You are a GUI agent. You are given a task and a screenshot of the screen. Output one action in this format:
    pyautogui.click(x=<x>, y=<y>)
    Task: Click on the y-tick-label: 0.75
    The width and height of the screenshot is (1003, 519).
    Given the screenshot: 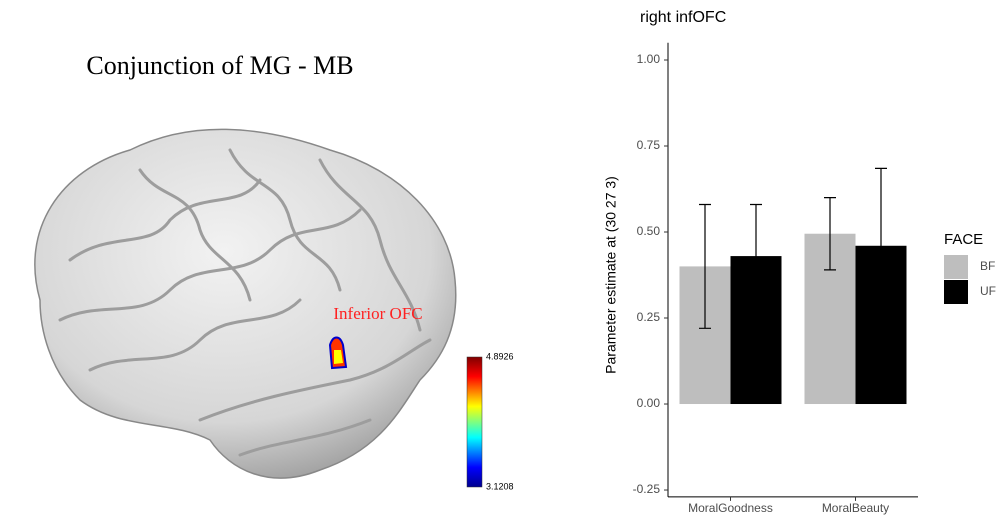 What is the action you would take?
    pyautogui.click(x=649, y=145)
    